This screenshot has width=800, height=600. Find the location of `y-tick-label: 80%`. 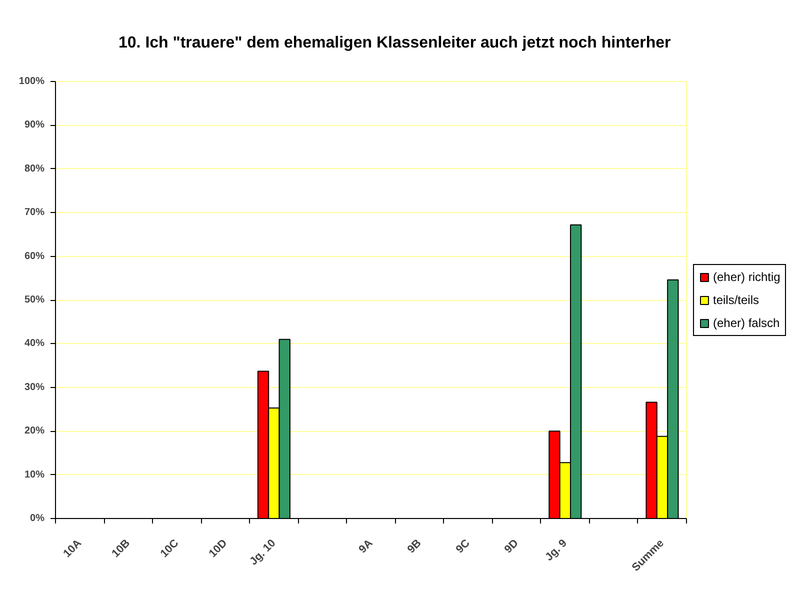

y-tick-label: 80% is located at coordinates (34, 168).